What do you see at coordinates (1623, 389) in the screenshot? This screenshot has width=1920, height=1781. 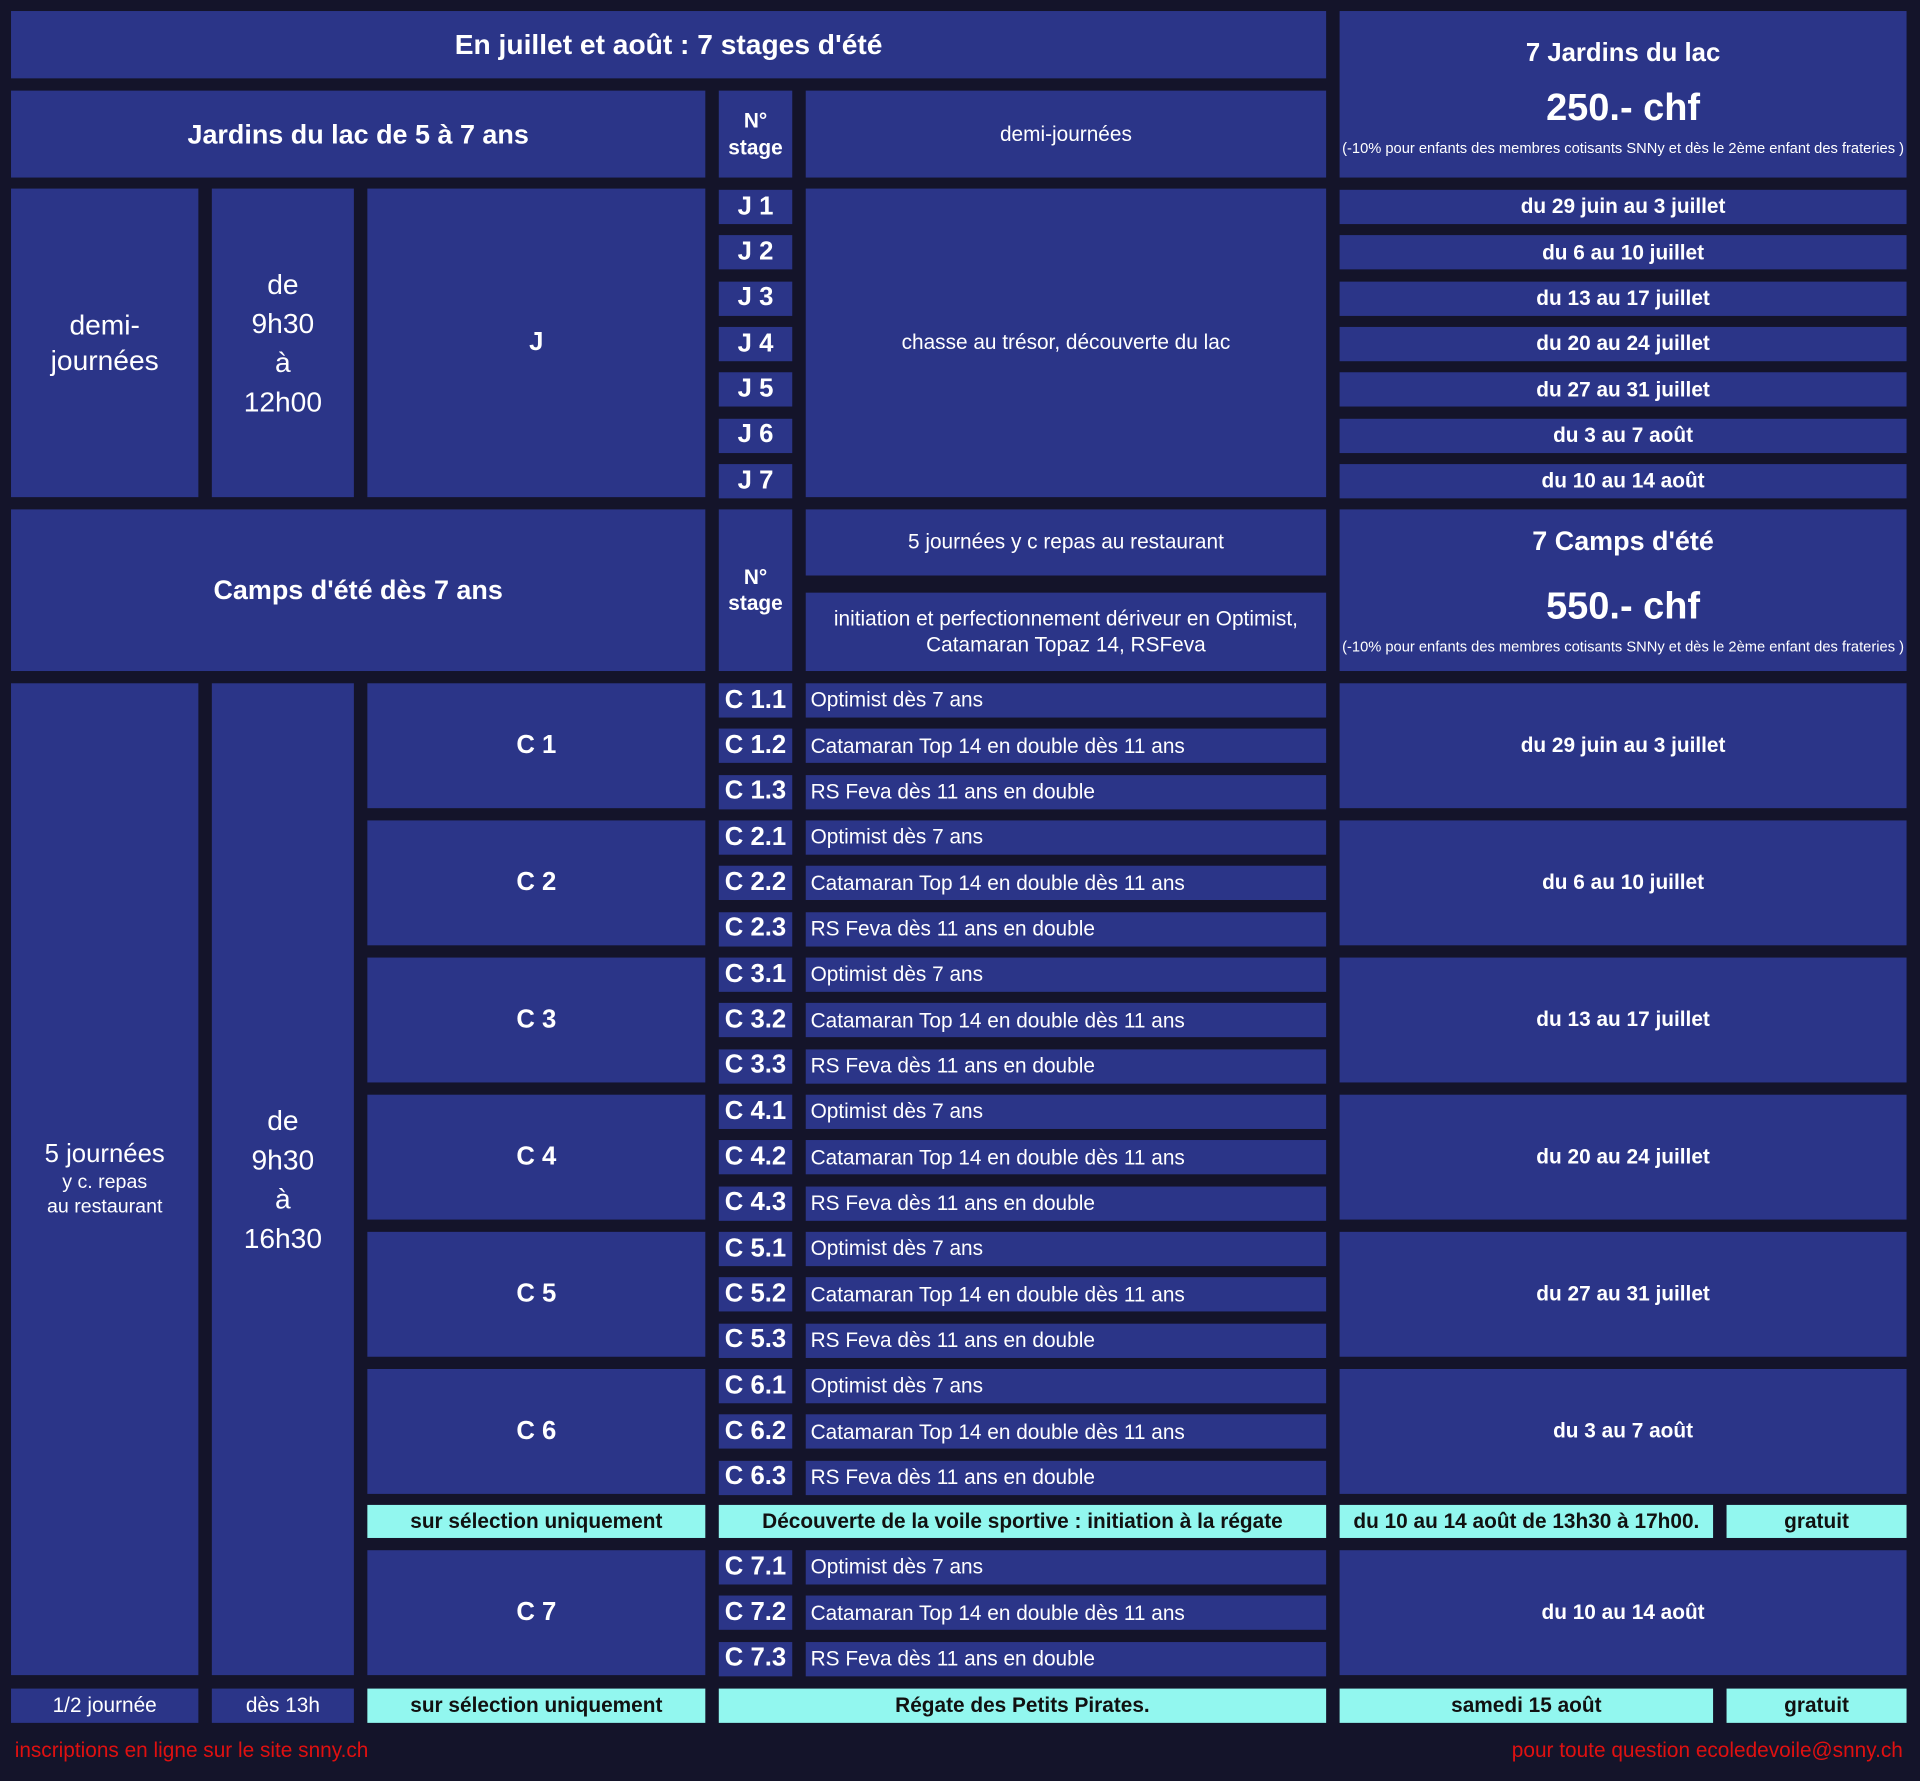 I see `jardins-stage-dates: du 27 au 31 juillet` at bounding box center [1623, 389].